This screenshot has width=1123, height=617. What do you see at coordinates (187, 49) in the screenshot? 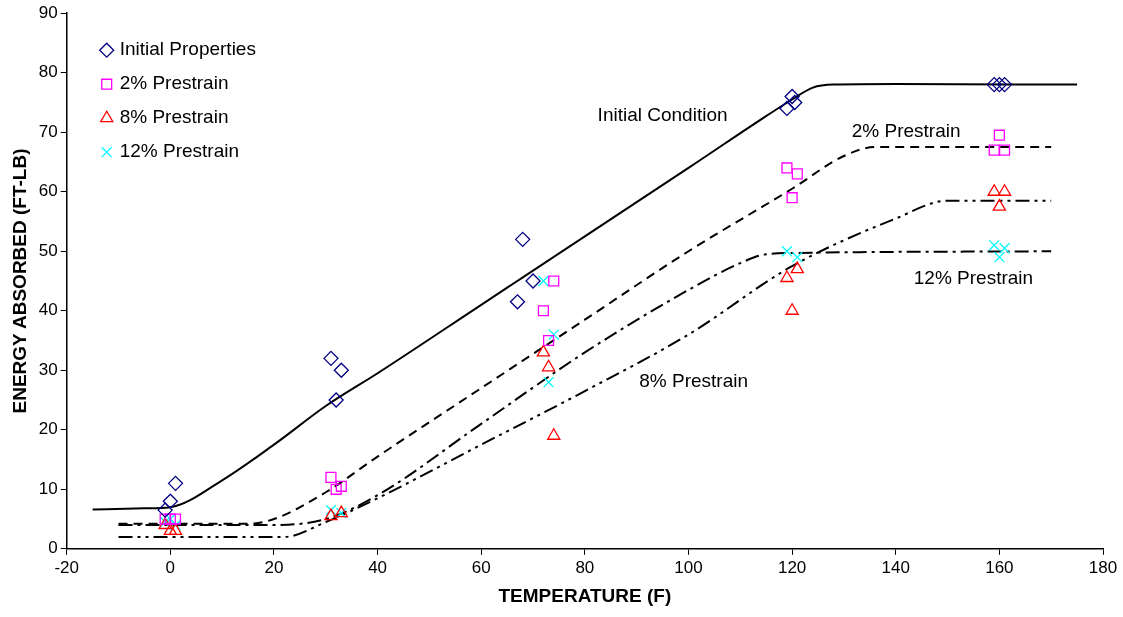
I see `legend-label: Initial Properties` at bounding box center [187, 49].